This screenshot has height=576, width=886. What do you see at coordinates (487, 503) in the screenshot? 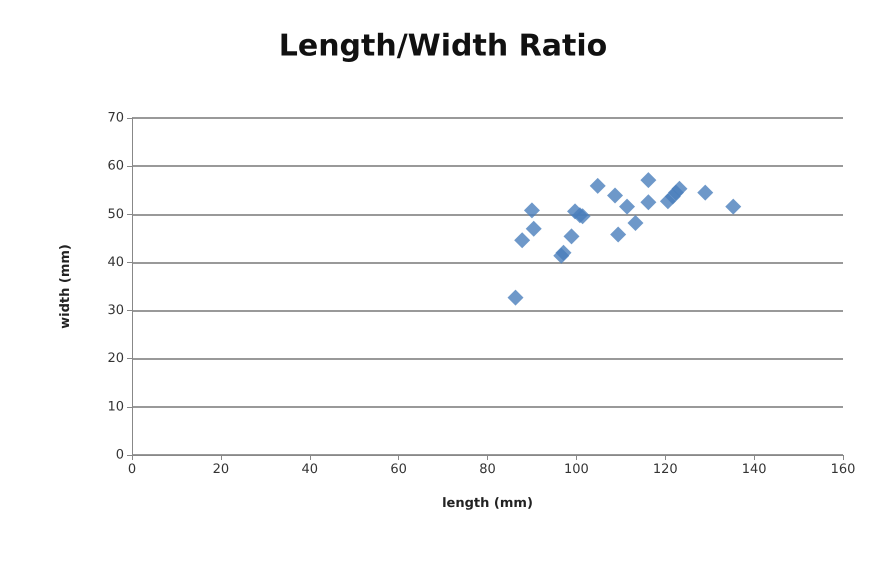
I see `x-axis-title: length (mm)` at bounding box center [487, 503].